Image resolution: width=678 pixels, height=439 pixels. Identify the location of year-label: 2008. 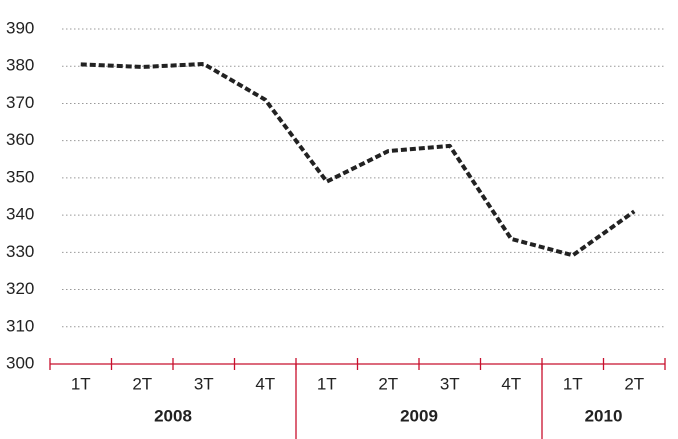
(173, 415).